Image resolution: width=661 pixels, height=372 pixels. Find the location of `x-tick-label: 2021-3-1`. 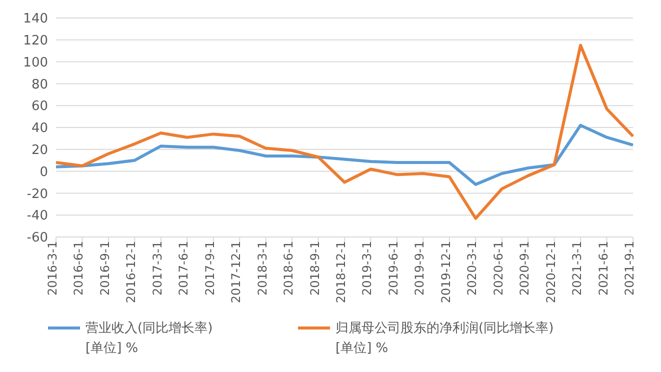

x-tick-label: 2021-3-1 is located at coordinates (577, 268).